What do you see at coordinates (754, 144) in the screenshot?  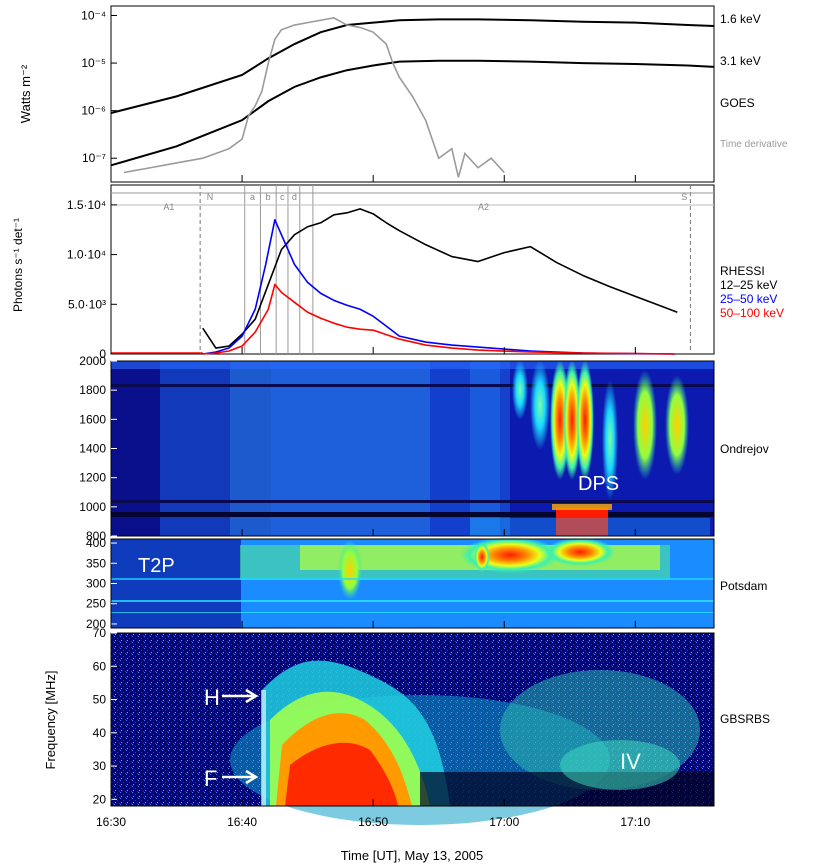 I see `legend-time-derivative: Time derivative` at bounding box center [754, 144].